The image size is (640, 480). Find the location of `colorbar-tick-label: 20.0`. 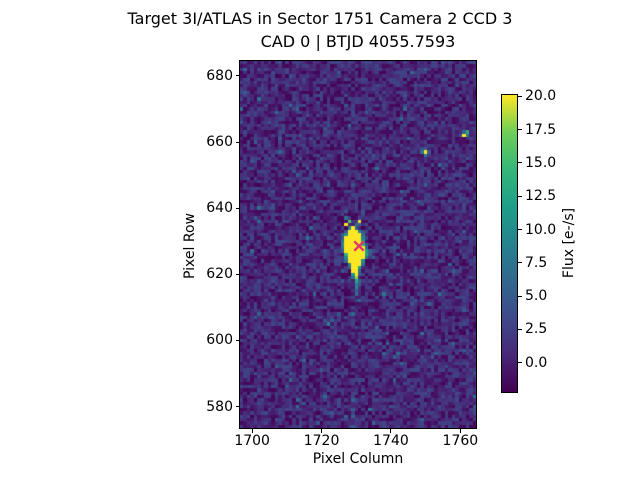

colorbar-tick-label: 20.0 is located at coordinates (541, 96).